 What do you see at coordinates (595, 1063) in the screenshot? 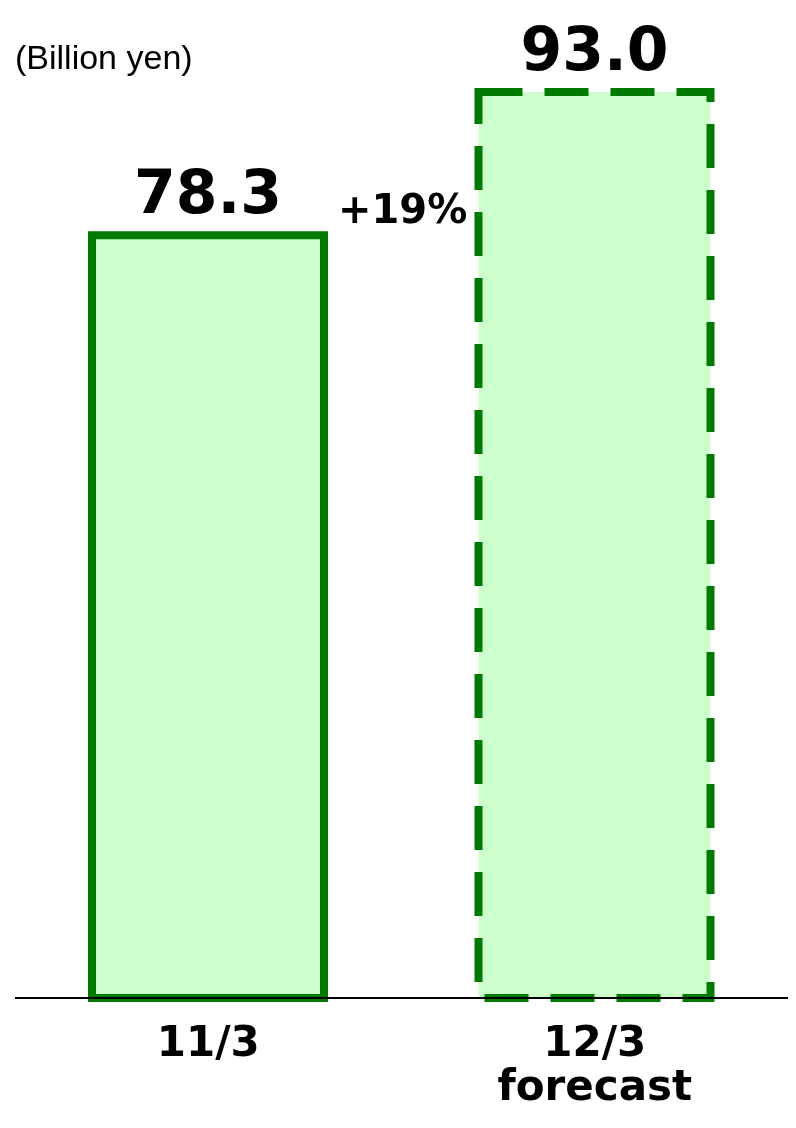
I see `x-tick-label: 12/3 forecast` at bounding box center [595, 1063].